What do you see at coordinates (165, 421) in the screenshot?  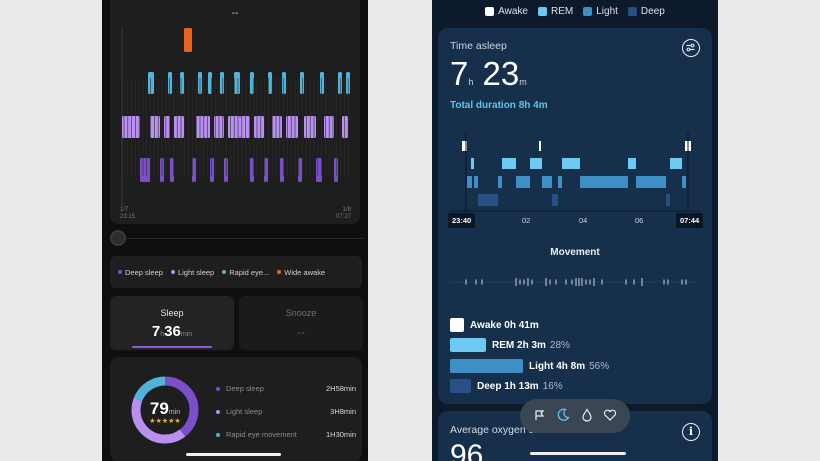 I see `star-rating: ★★★★★` at bounding box center [165, 421].